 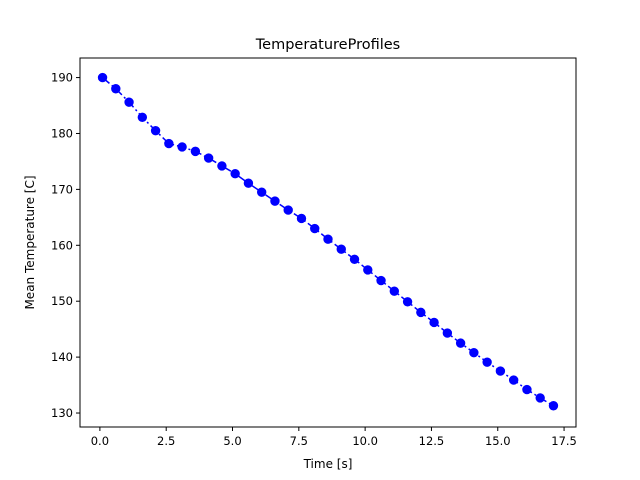 What do you see at coordinates (166, 441) in the screenshot?
I see `x-tick-label: 2.5` at bounding box center [166, 441].